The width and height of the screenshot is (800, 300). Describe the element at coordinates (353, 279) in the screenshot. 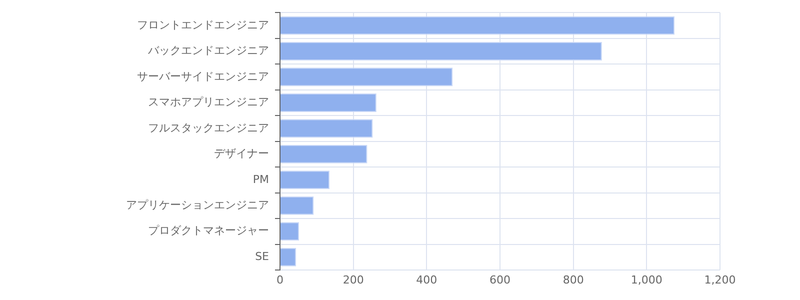

I see `x-tick-label: 200` at that location.